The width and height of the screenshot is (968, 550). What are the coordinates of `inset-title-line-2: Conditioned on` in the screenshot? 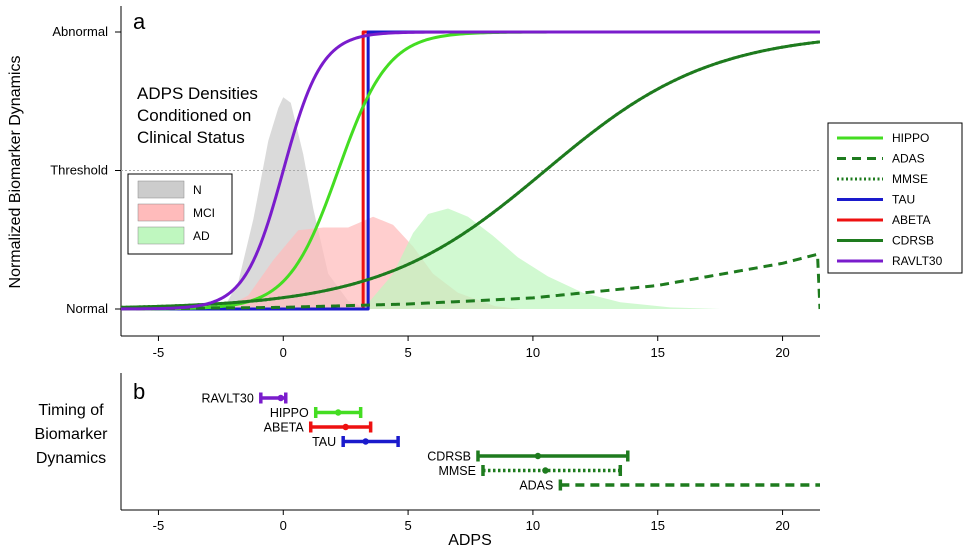 It's located at (194, 115).